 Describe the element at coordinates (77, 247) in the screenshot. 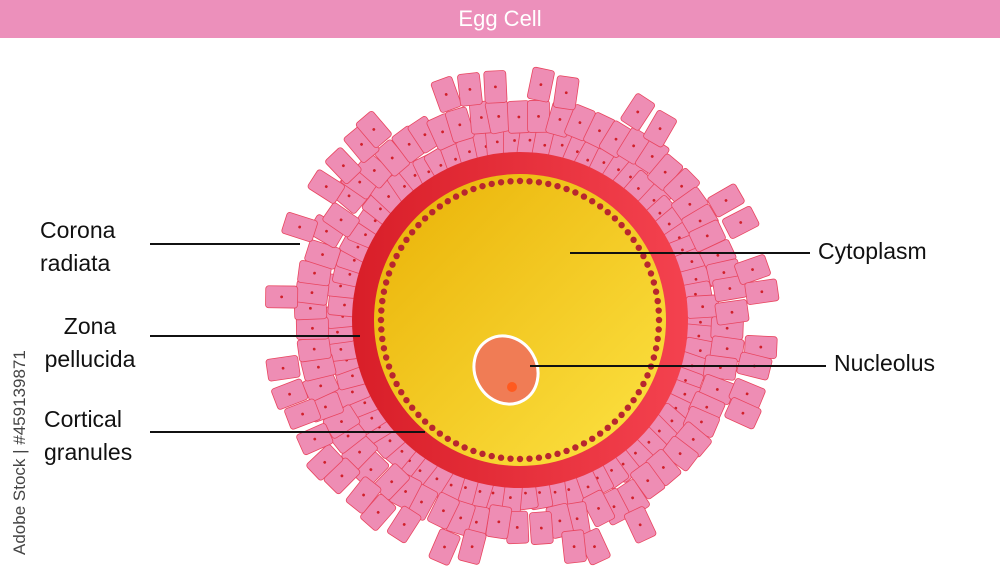

I see `label-corona-radiata: Corona radiata` at that location.